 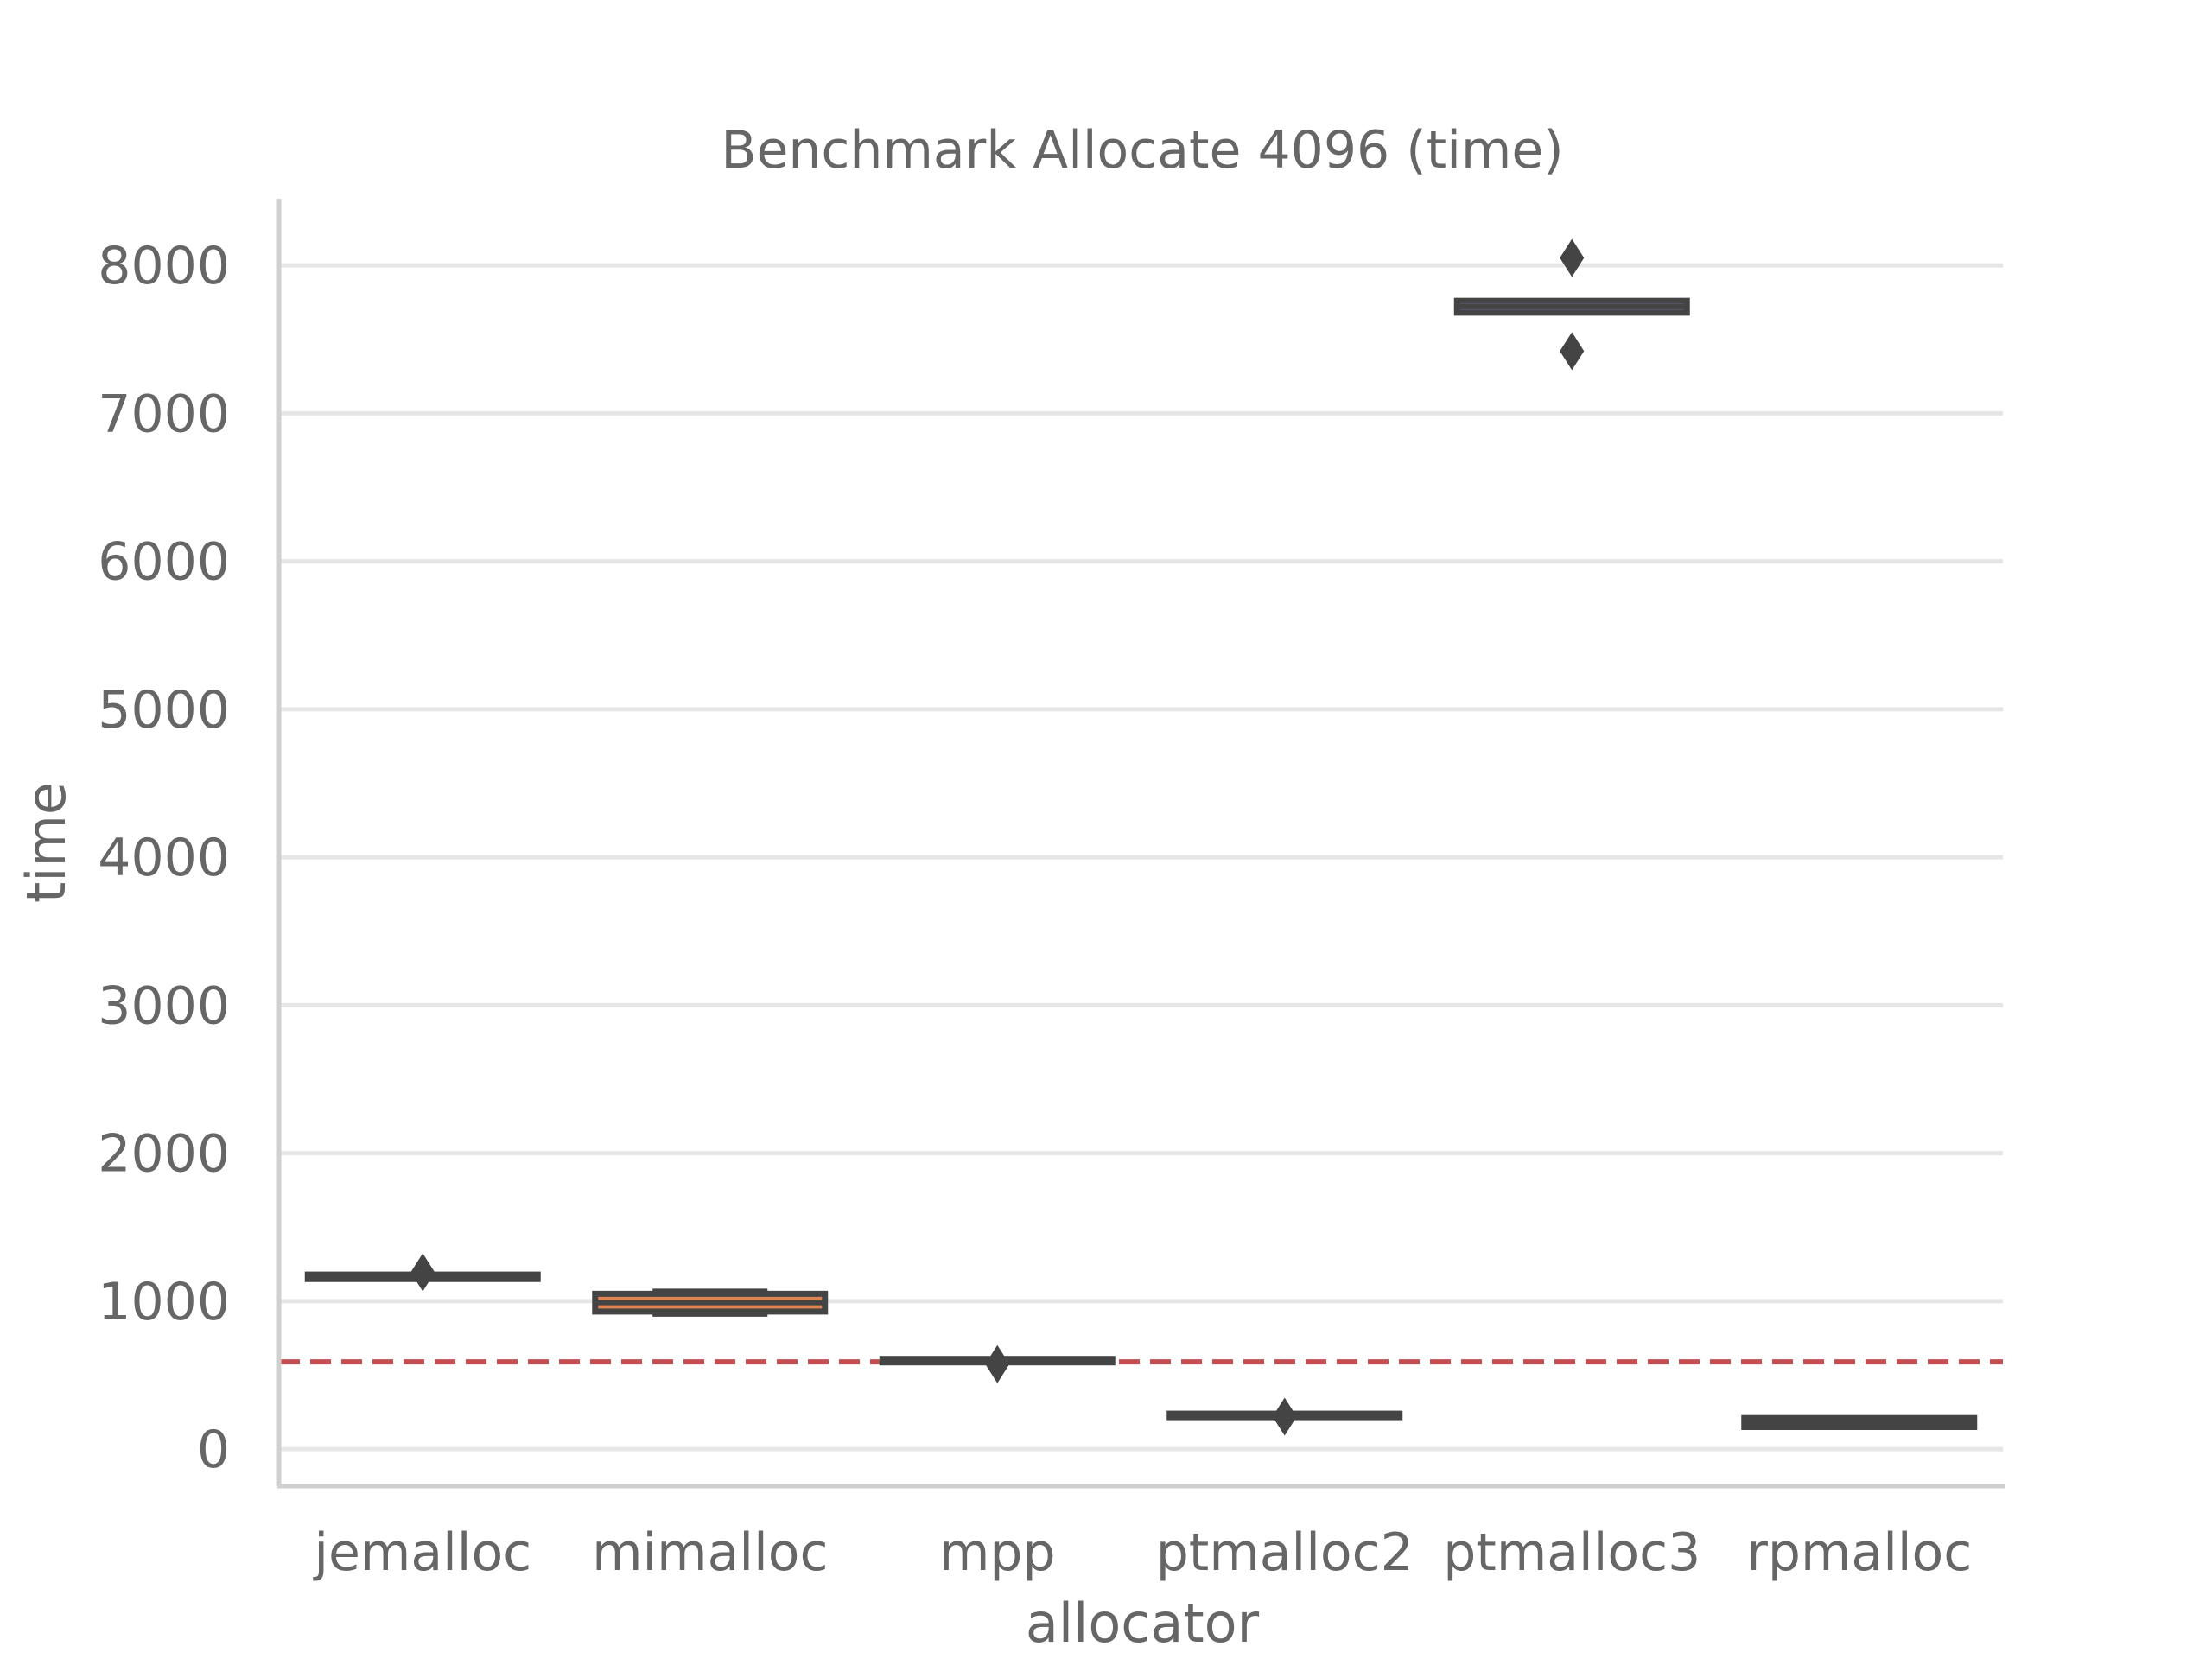 I want to click on x-tick-label: ptmalloc2, so click(x=1285, y=1552).